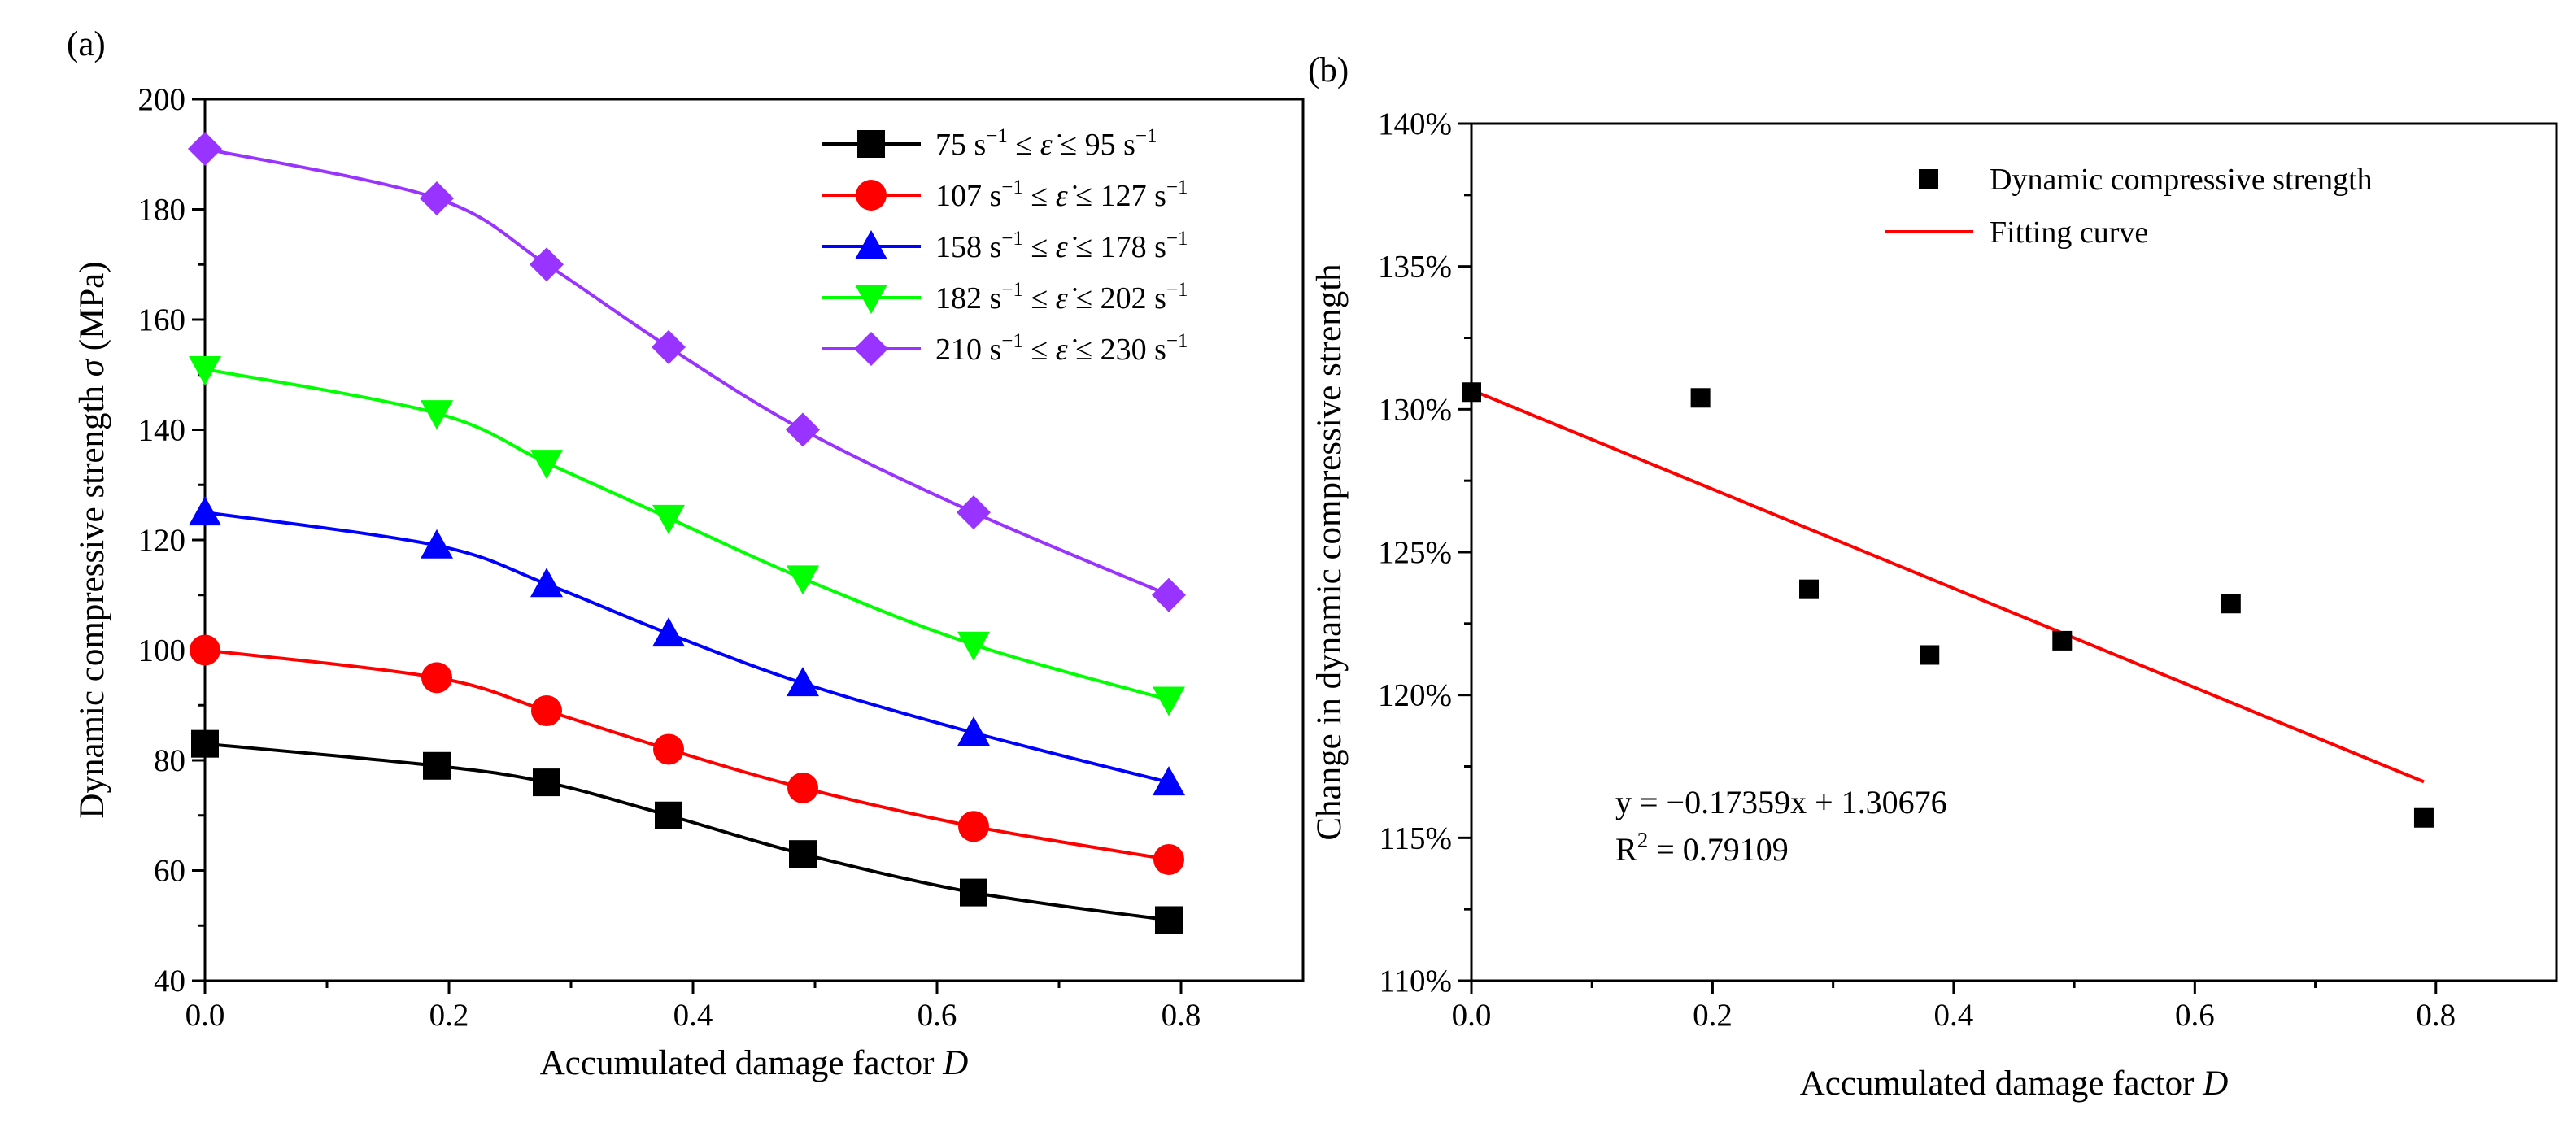 Image resolution: width=2576 pixels, height=1123 pixels. Describe the element at coordinates (162, 100) in the screenshot. I see `plot-a-y-tick-label: 200` at that location.